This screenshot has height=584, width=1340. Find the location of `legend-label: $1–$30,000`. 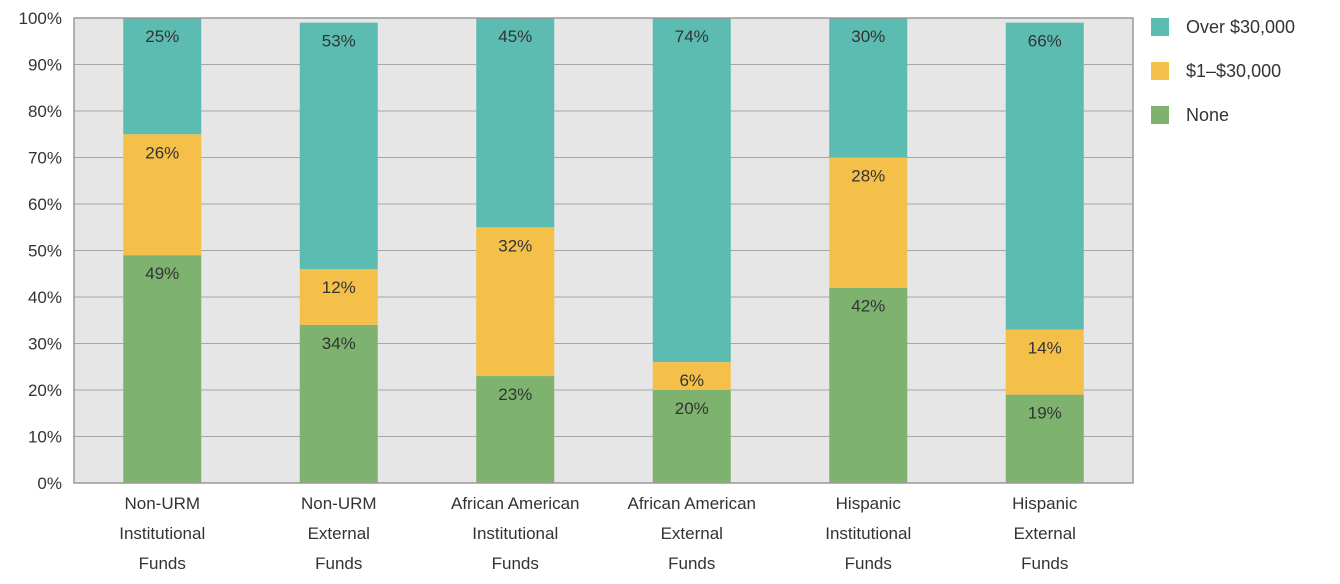

legend-label: $1–$30,000 is located at coordinates (1233, 71).